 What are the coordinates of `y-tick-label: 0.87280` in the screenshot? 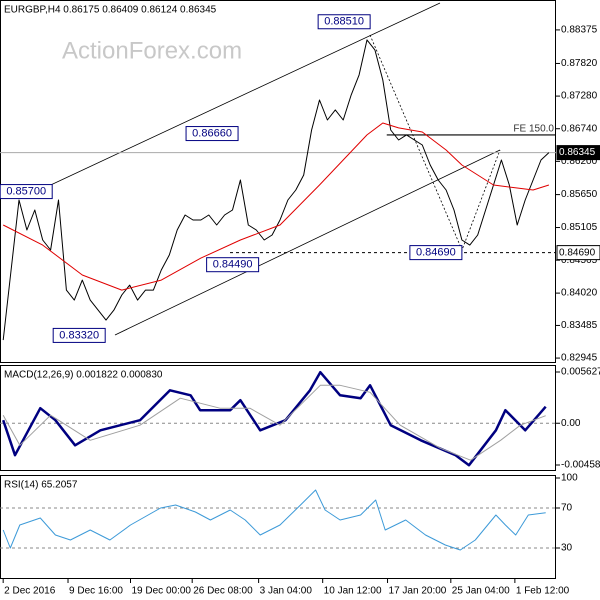 It's located at (579, 96).